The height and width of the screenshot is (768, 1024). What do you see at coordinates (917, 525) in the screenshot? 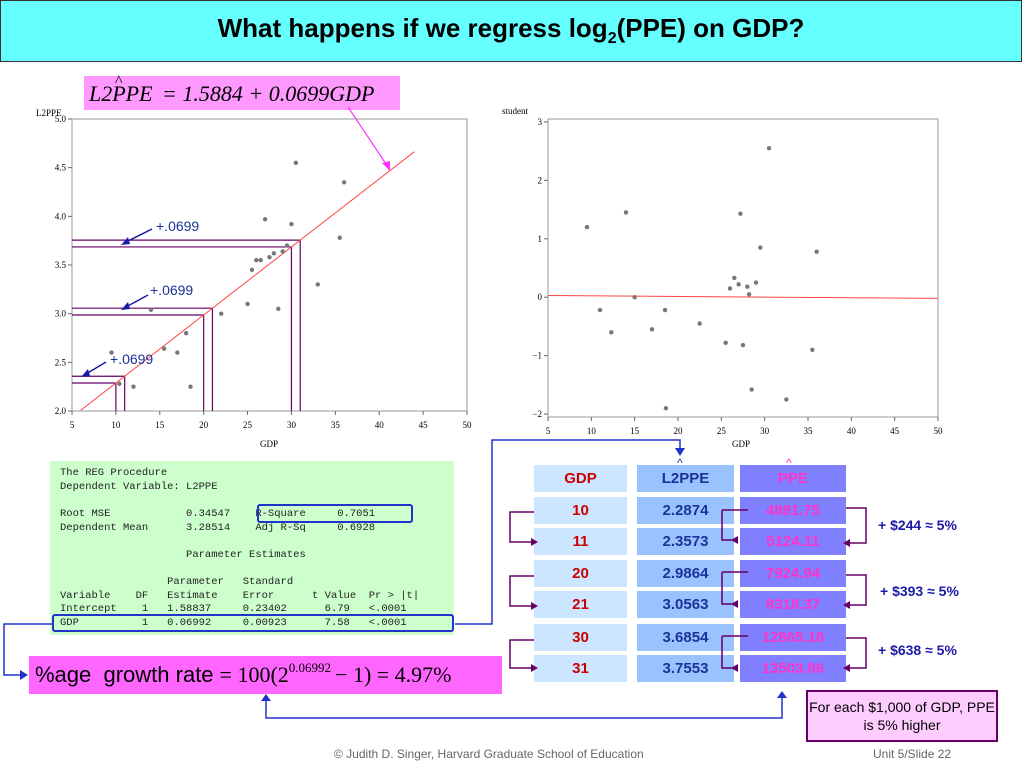
I see `ppe-difference-note: + $244 ≈ 5%` at bounding box center [917, 525].